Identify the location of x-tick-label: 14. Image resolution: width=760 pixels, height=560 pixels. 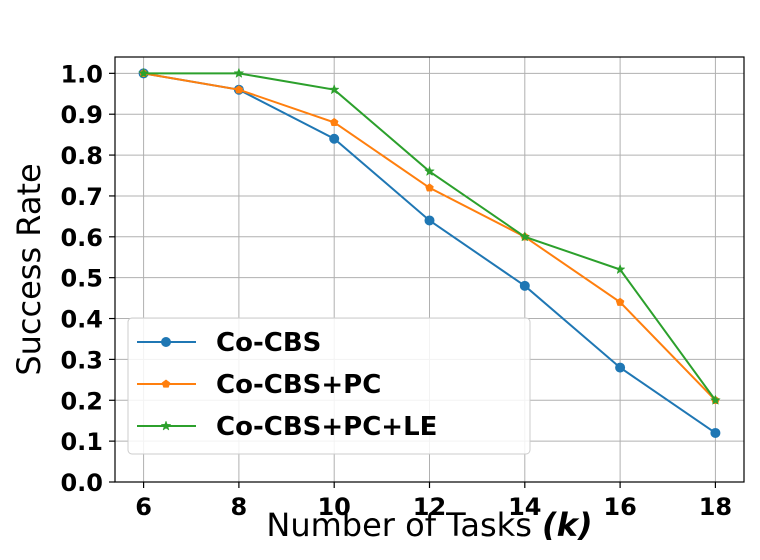
(524, 507).